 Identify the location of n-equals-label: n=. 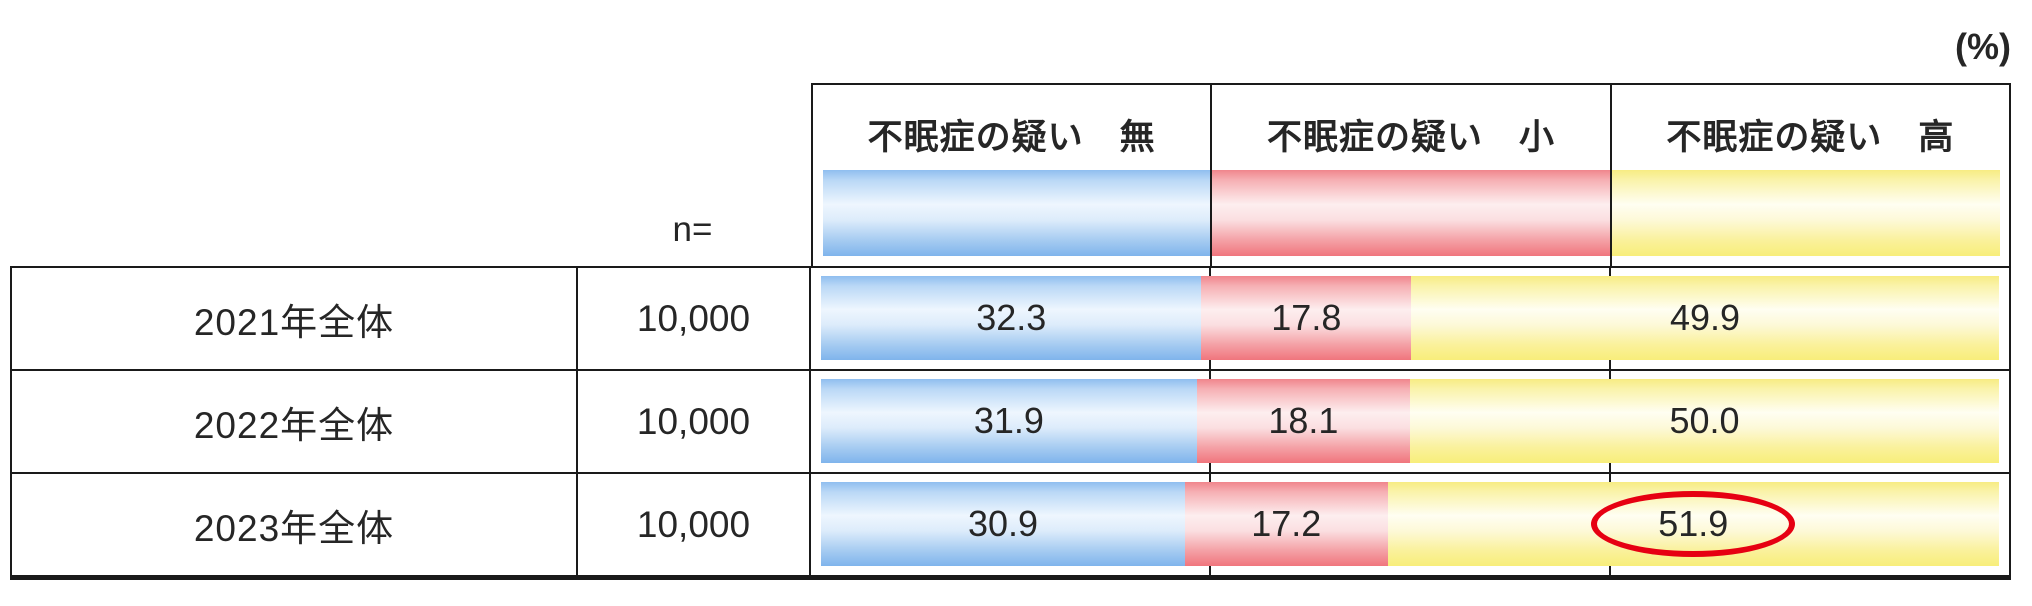
(692, 229).